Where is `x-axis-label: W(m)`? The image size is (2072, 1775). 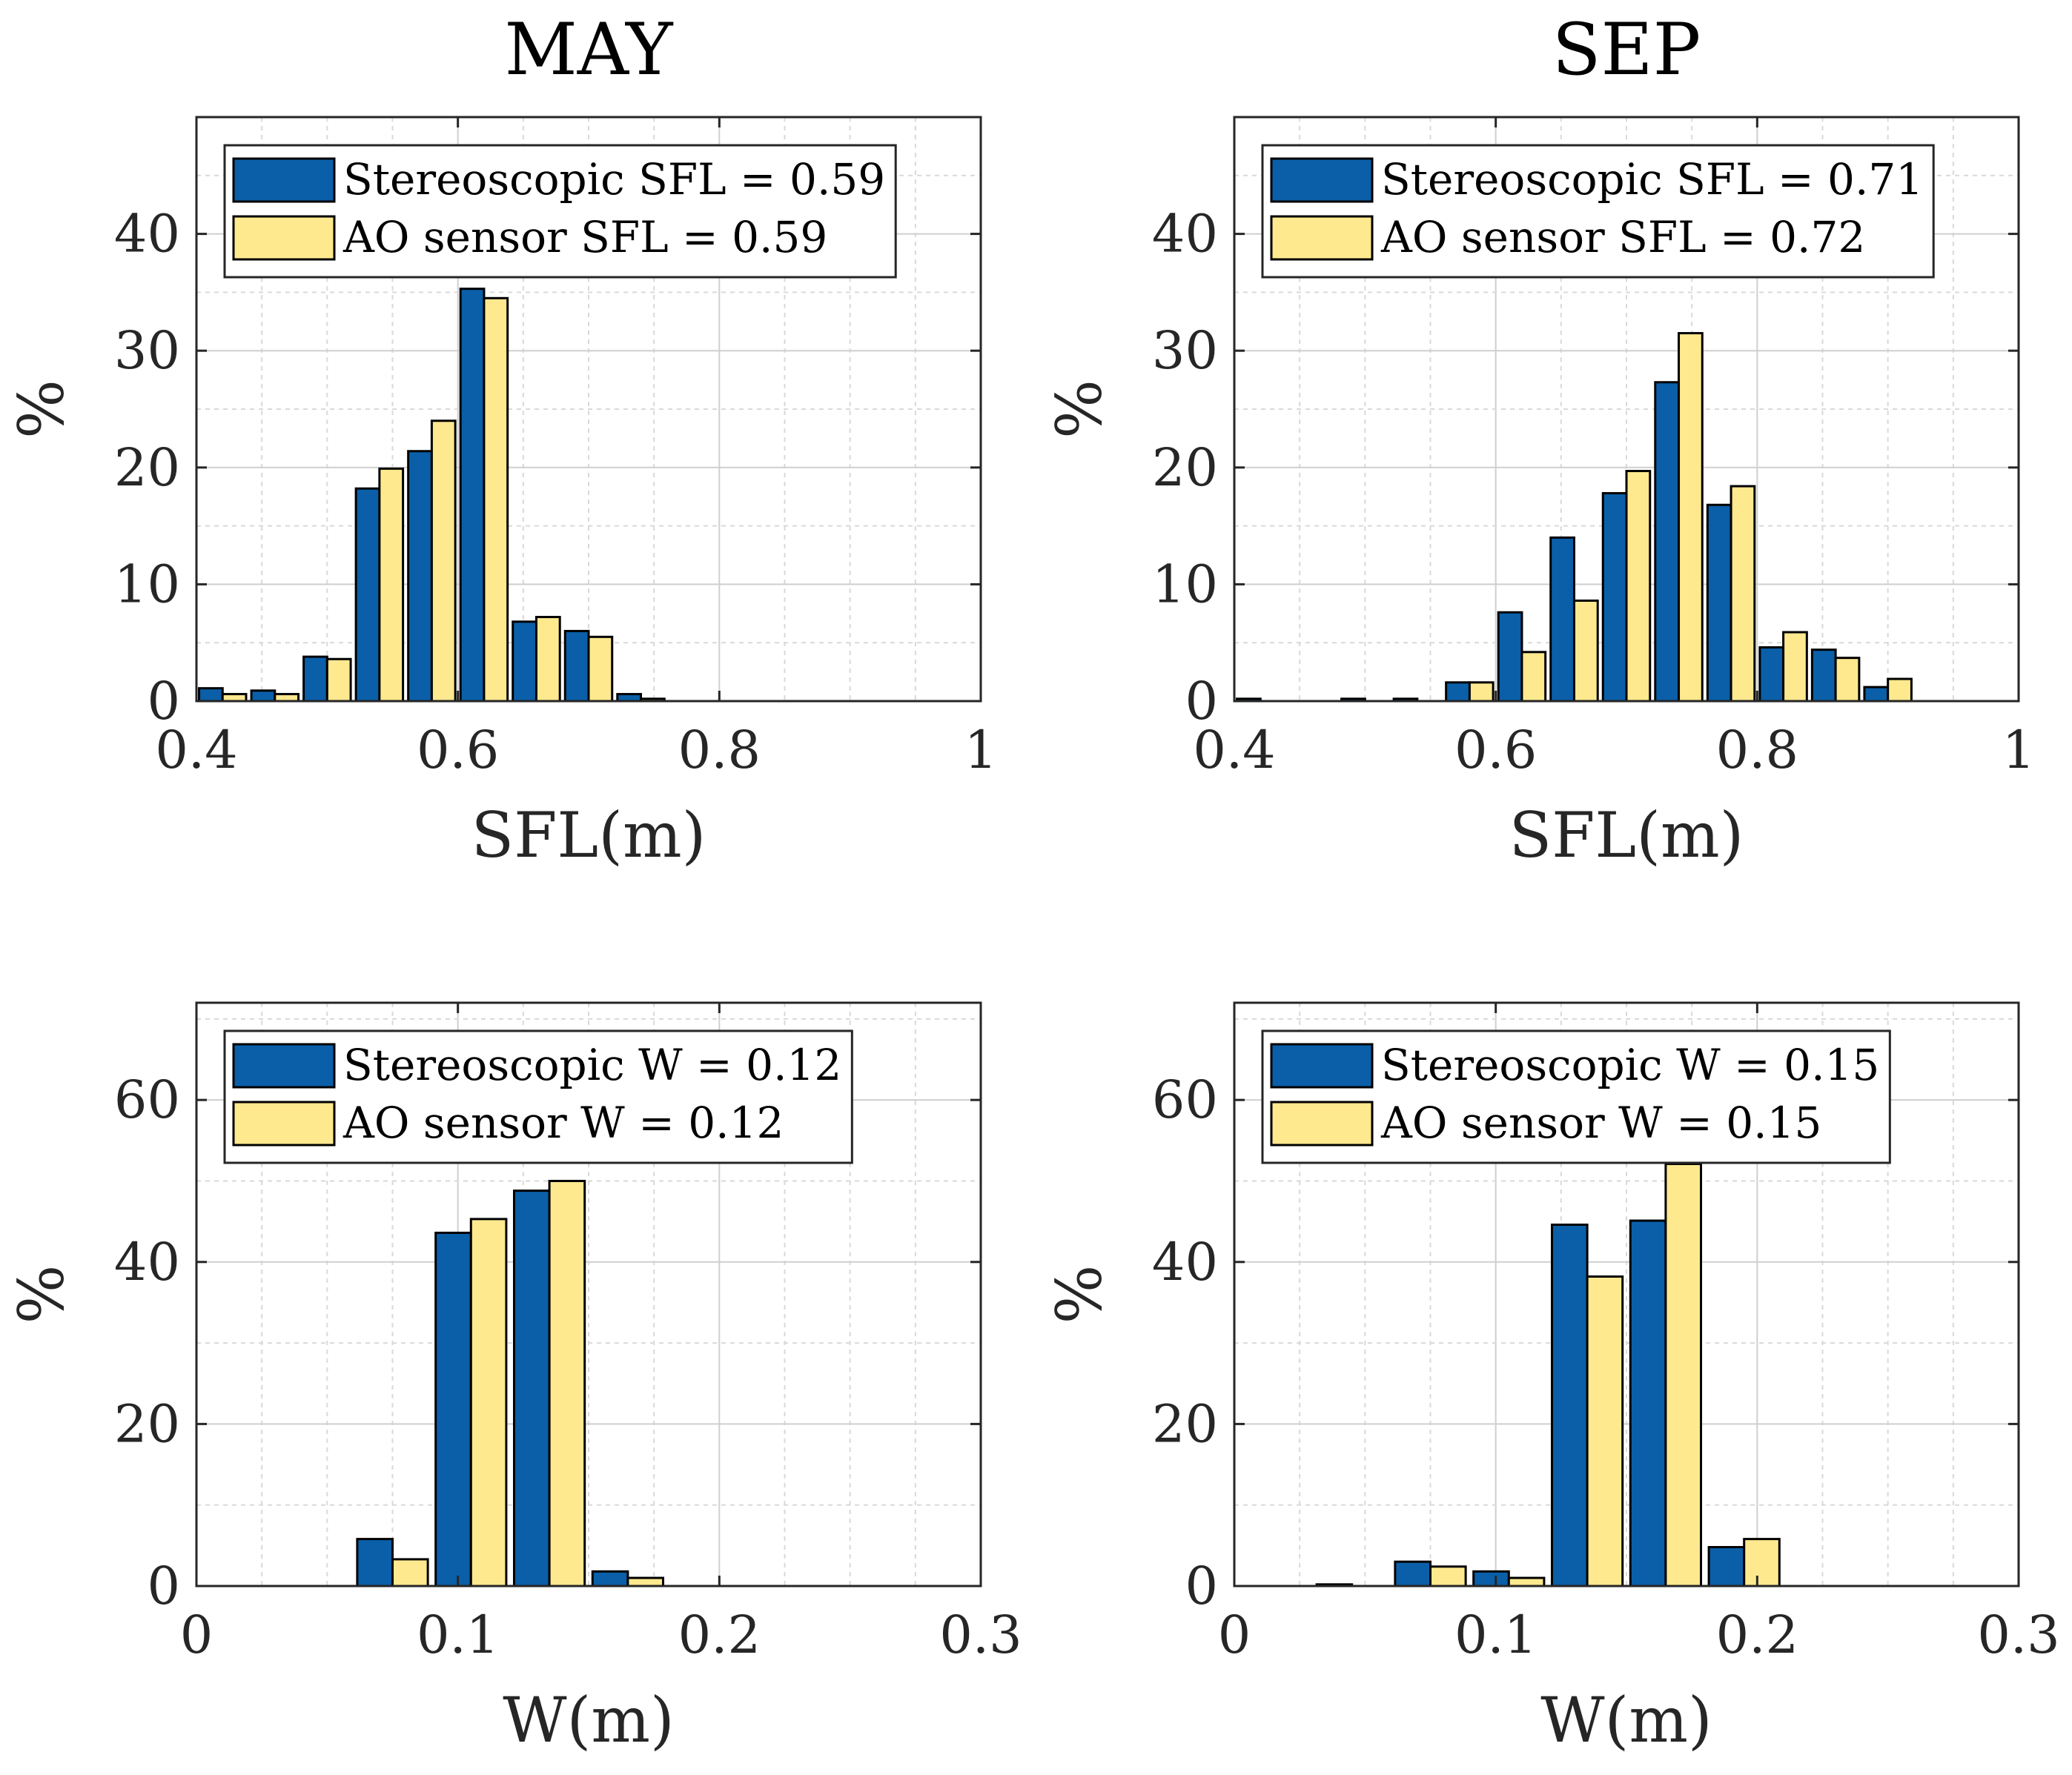 x-axis-label: W(m) is located at coordinates (589, 1720).